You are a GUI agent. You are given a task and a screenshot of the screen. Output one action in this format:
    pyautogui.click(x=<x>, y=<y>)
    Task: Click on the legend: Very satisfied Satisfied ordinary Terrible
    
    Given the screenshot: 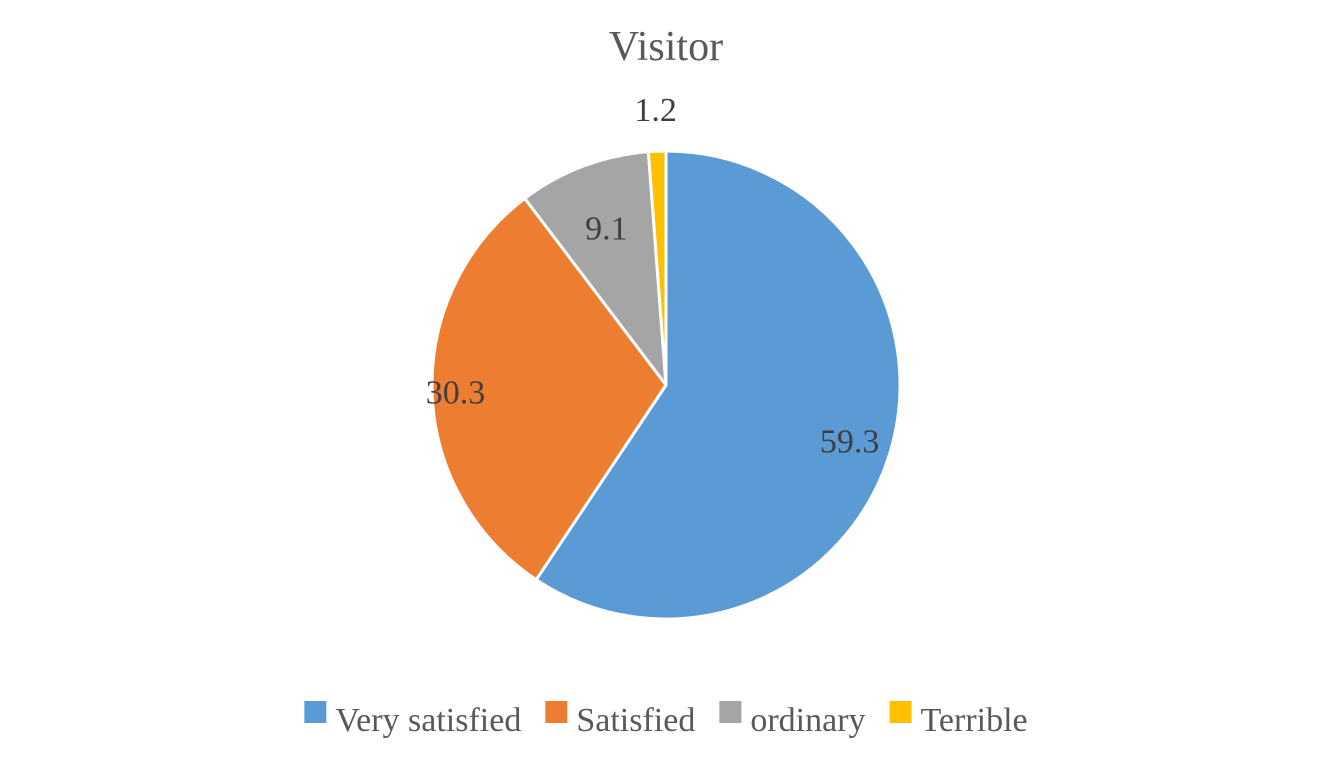 What is the action you would take?
    pyautogui.click(x=666, y=720)
    